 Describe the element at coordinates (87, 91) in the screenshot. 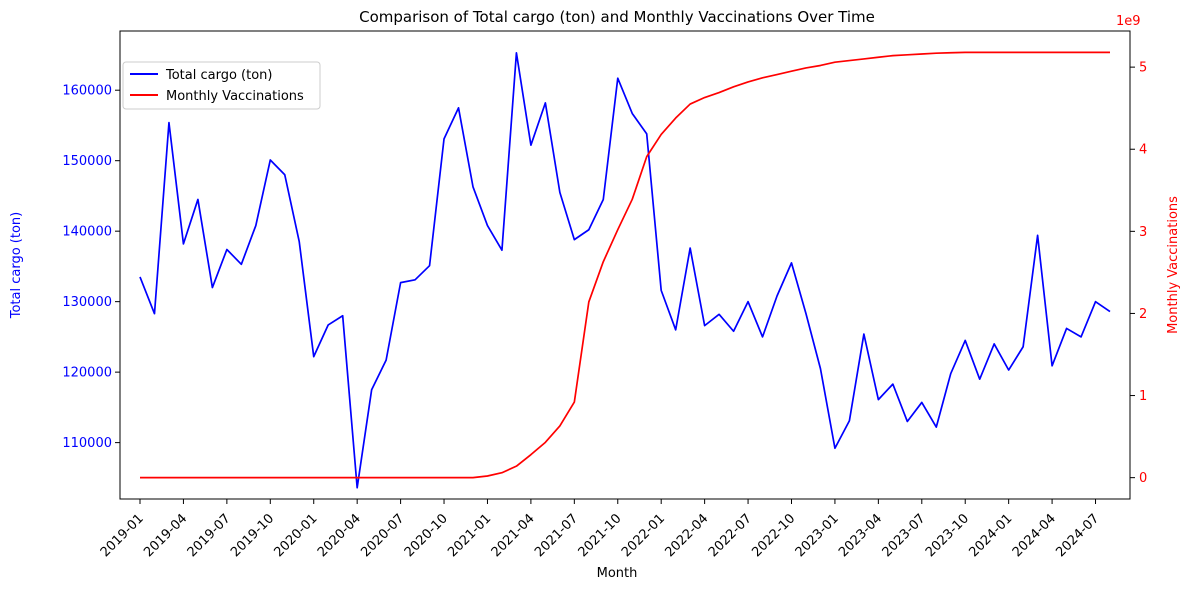

I see `left-tick-label: 160000` at that location.